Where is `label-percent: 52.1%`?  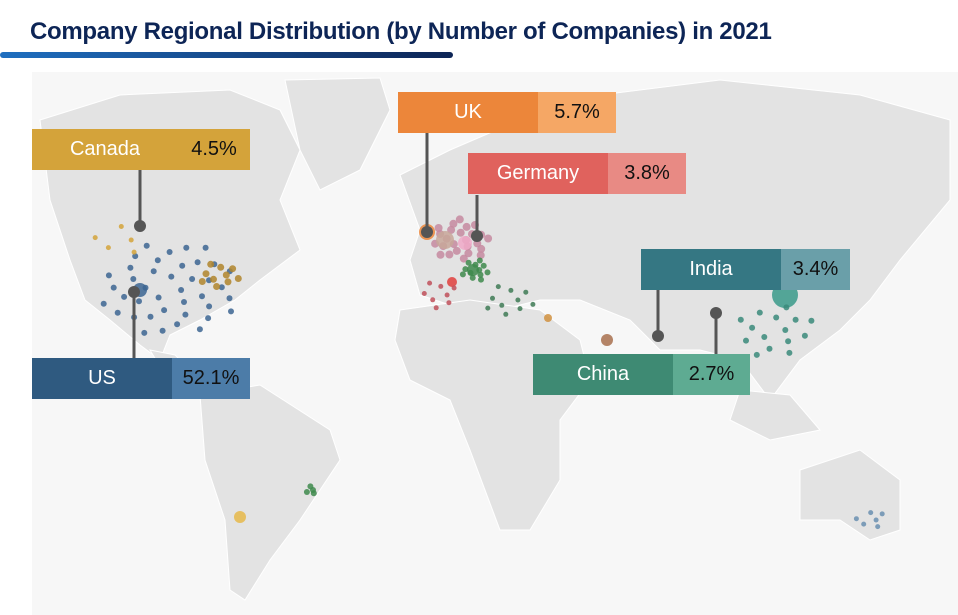 label-percent: 52.1% is located at coordinates (211, 378).